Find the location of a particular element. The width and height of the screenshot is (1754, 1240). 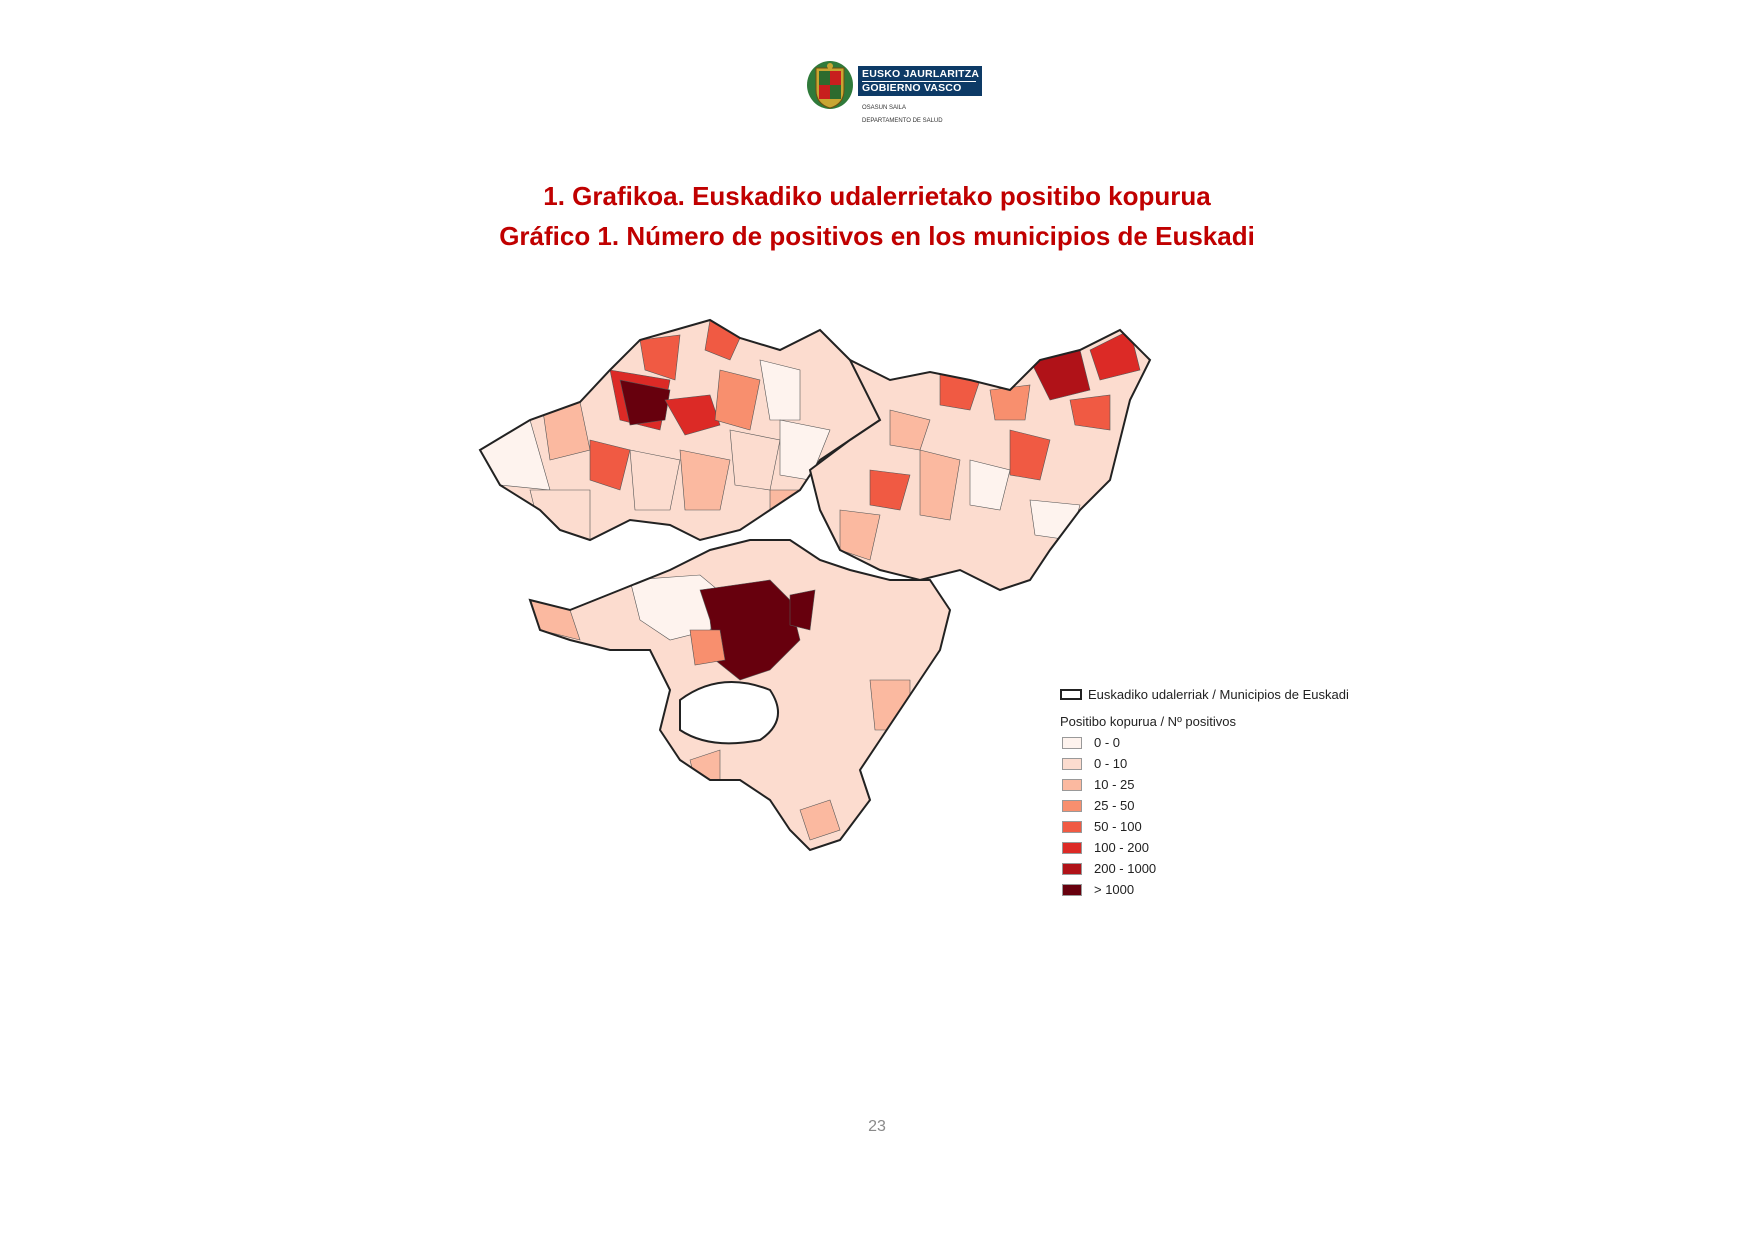

legend-label: 50 - 100 is located at coordinates (1118, 826).